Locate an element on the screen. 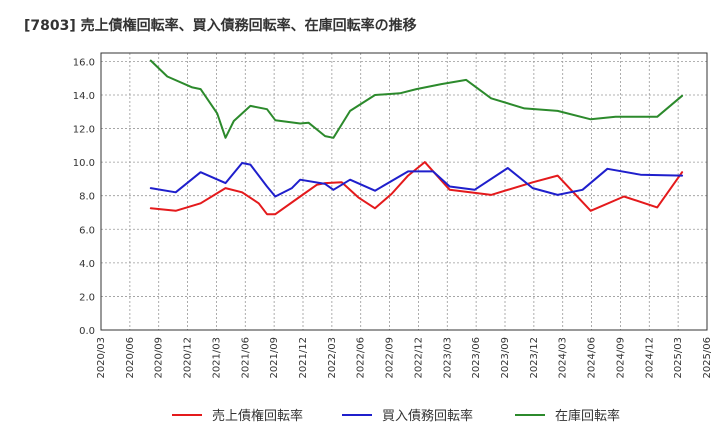 This screenshot has width=720, height=440. y-tick-label: 10.0 is located at coordinates (84, 163).